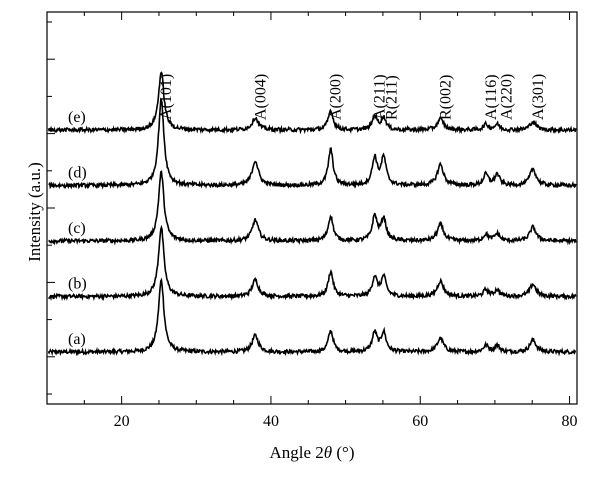 The height and width of the screenshot is (486, 600). I want to click on x-tick-label: 40, so click(271, 421).